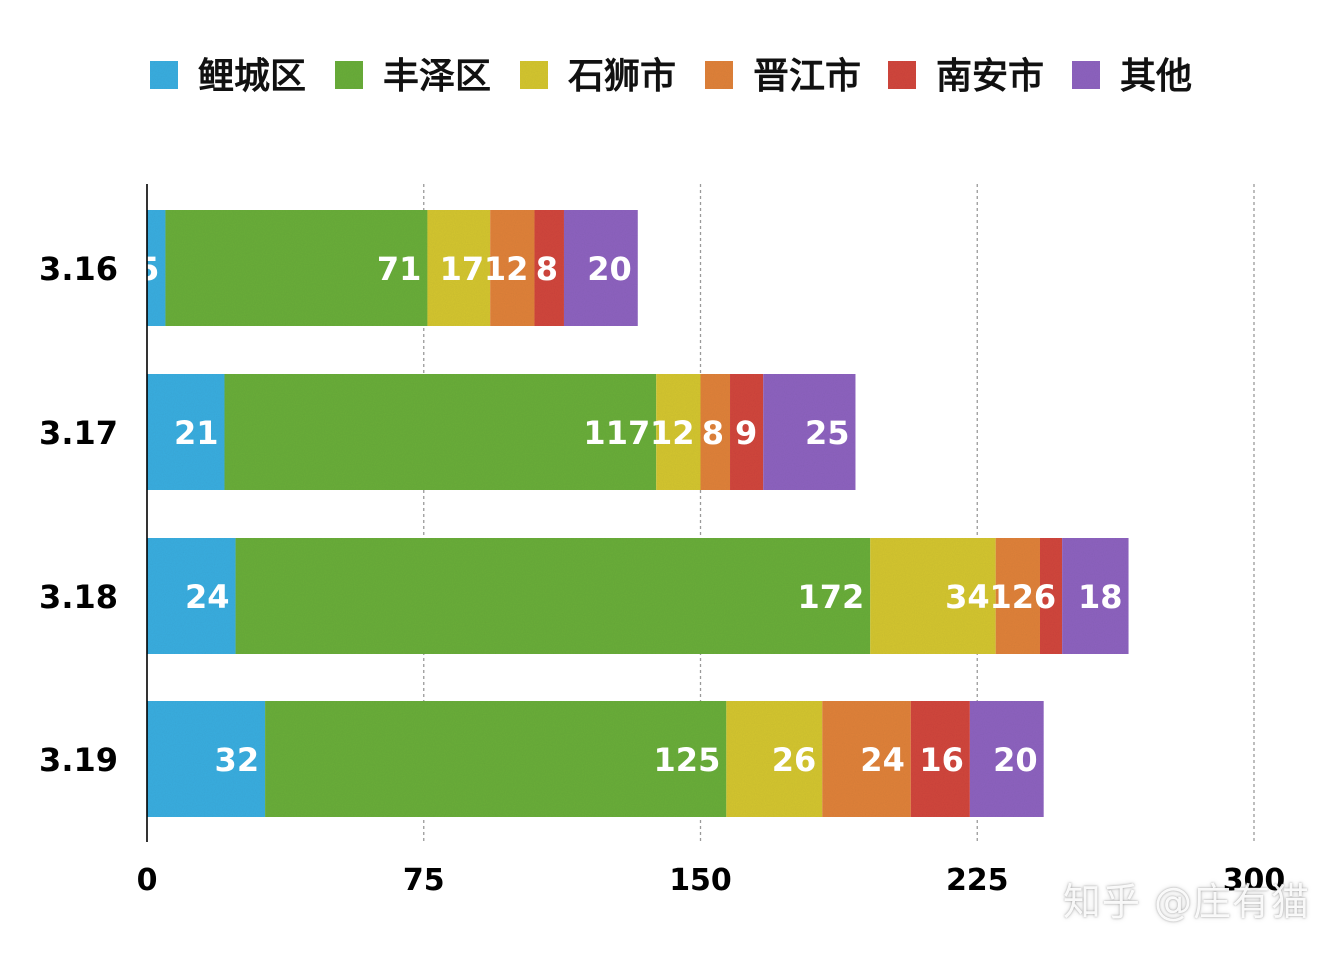 This screenshot has height=960, width=1344. I want to click on bar-3-19-其他, so click(1006, 759).